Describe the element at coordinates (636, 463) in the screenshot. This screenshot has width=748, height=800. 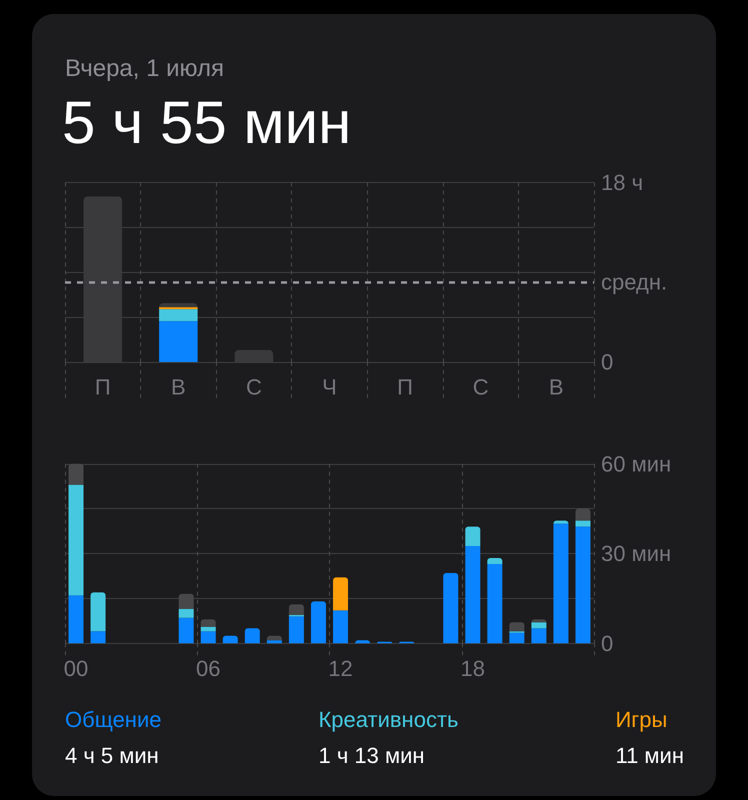
I see `y-tick-label: 60 мин` at that location.